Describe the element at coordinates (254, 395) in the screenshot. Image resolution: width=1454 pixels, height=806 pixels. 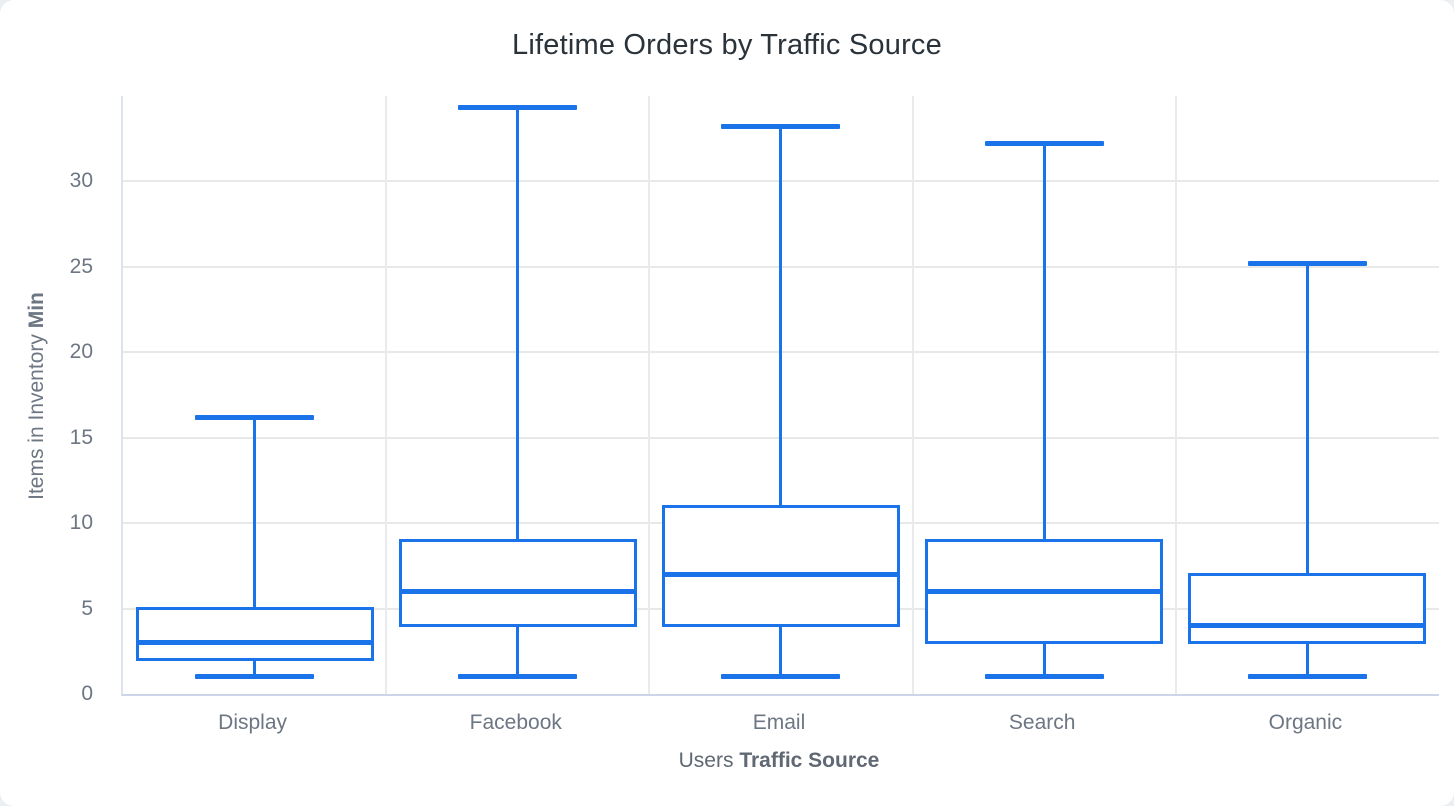
I see `boxplot-display` at that location.